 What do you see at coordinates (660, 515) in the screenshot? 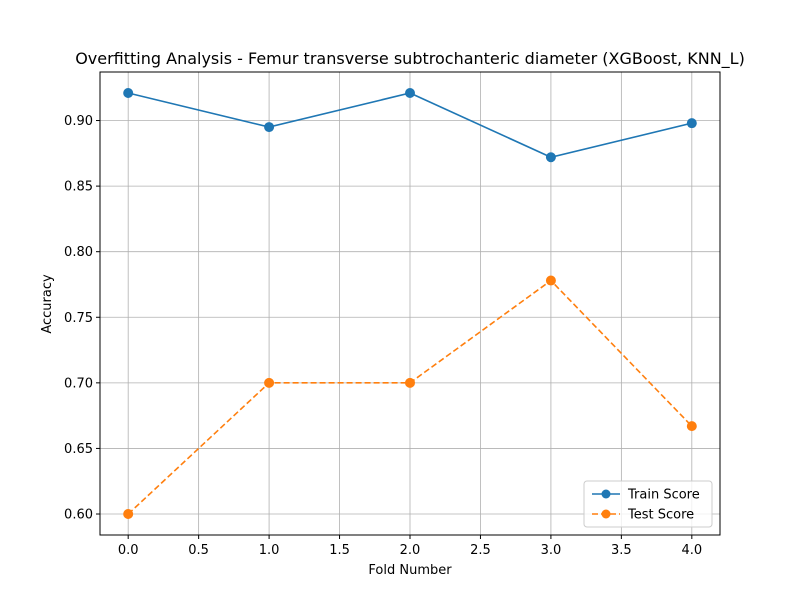
I see `legend-label: Test Score` at bounding box center [660, 515].